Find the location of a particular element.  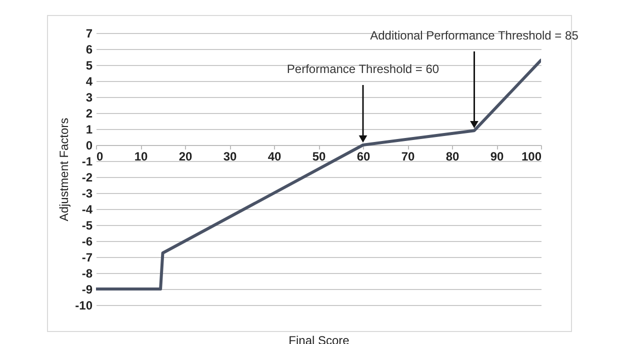

annotation: Performance Threshold = 60 is located at coordinates (363, 69).